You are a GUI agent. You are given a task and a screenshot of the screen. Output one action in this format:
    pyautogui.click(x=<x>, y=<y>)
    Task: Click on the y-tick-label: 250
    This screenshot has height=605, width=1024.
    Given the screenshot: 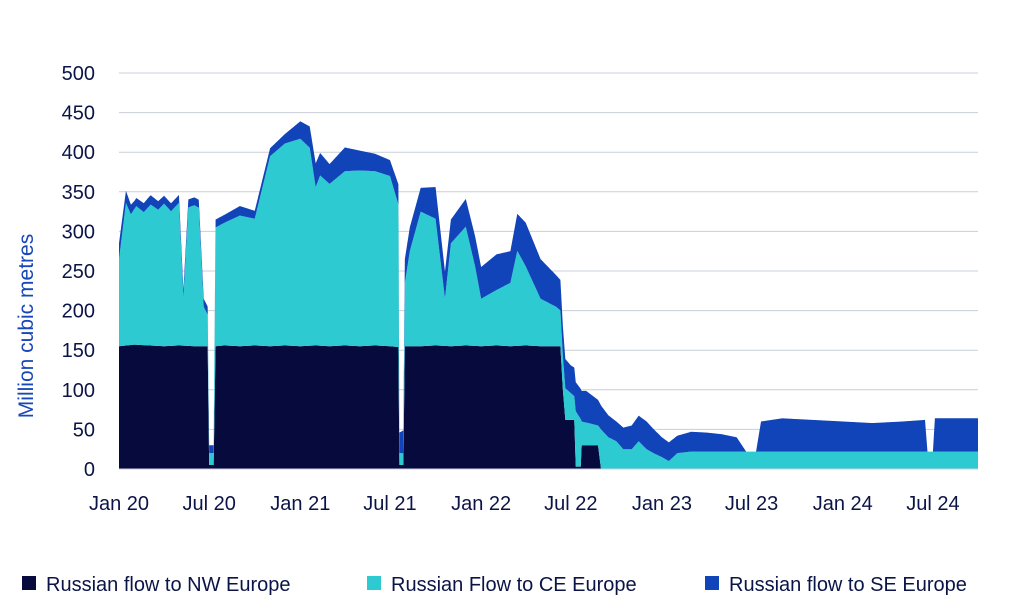 What is the action you would take?
    pyautogui.click(x=78, y=272)
    